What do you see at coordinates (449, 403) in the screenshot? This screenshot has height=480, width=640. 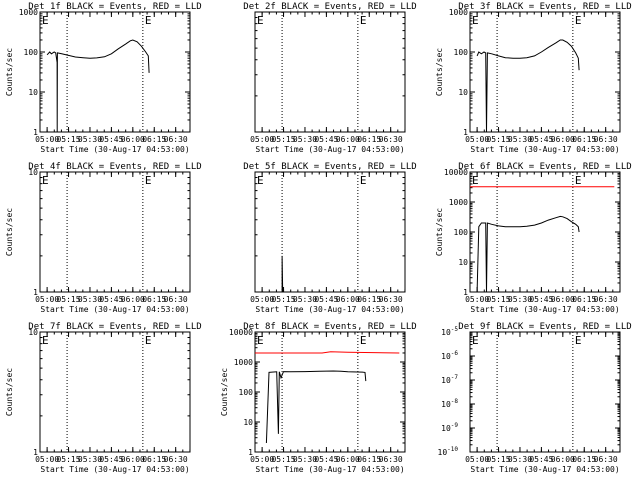 I see `y-tick-label: 10⁻⁸` at bounding box center [449, 403].